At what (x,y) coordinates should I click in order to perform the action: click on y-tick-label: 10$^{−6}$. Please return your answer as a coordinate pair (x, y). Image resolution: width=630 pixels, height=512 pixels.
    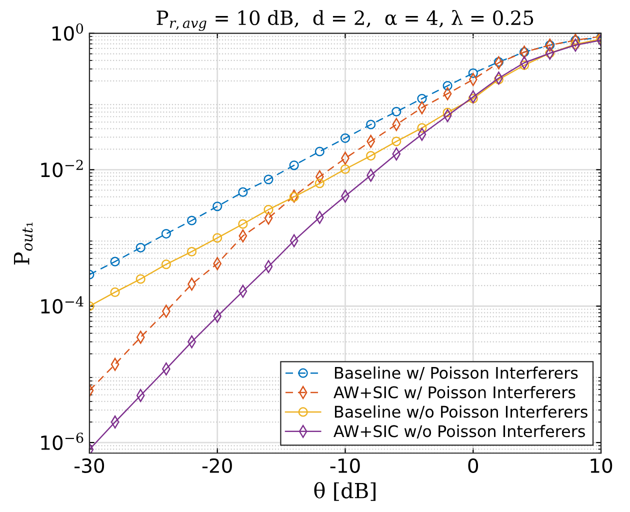
    Looking at the image, I should click on (62, 441).